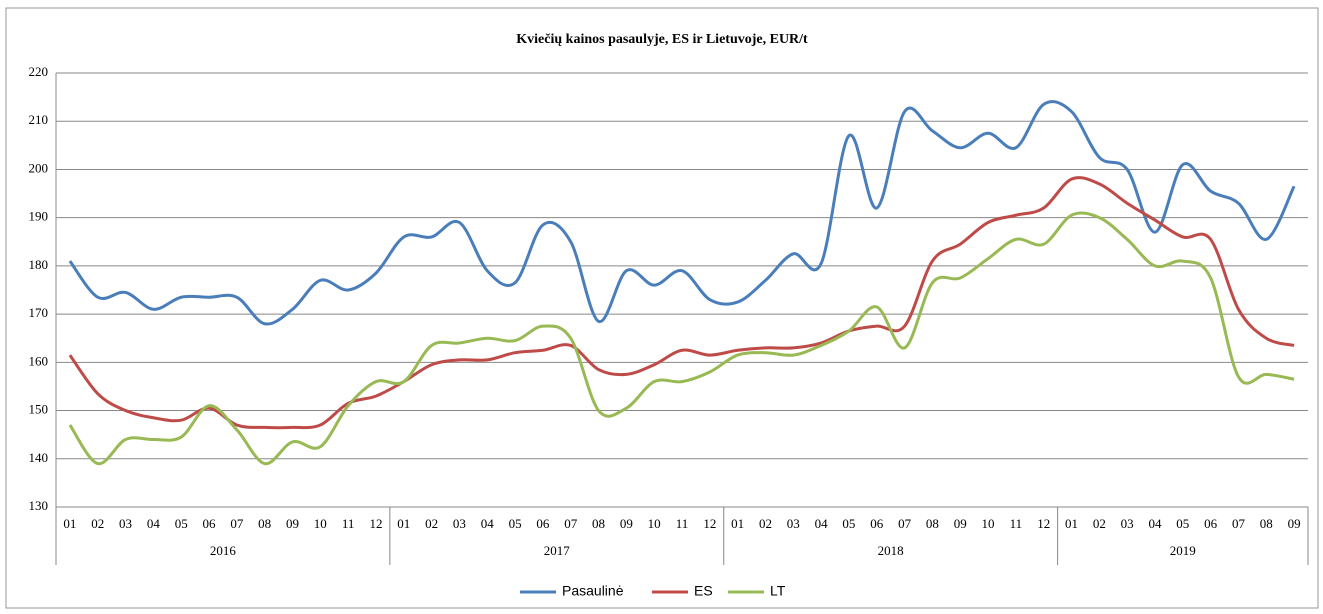 The height and width of the screenshot is (614, 1323). I want to click on group-label: 2019, so click(1183, 550).